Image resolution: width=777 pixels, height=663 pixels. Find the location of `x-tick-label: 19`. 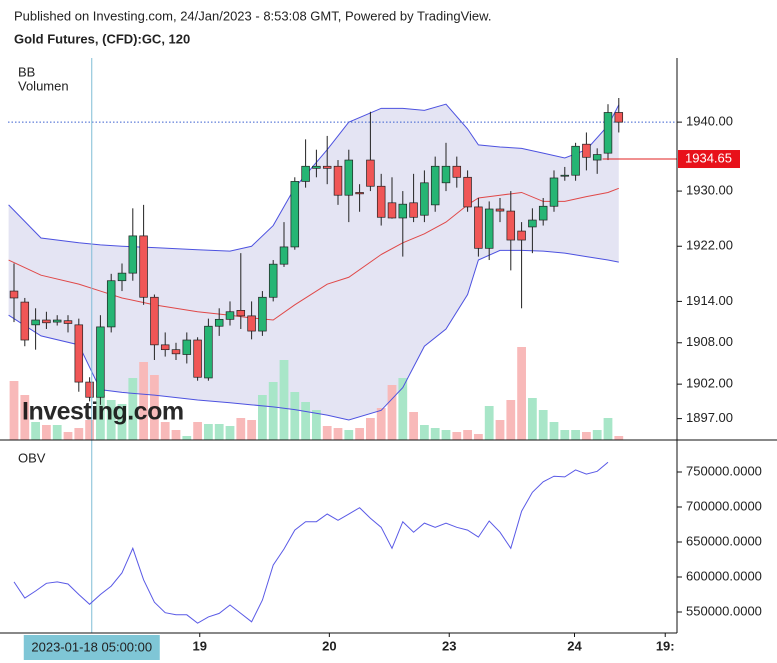

x-tick-label: 19 is located at coordinates (200, 645).